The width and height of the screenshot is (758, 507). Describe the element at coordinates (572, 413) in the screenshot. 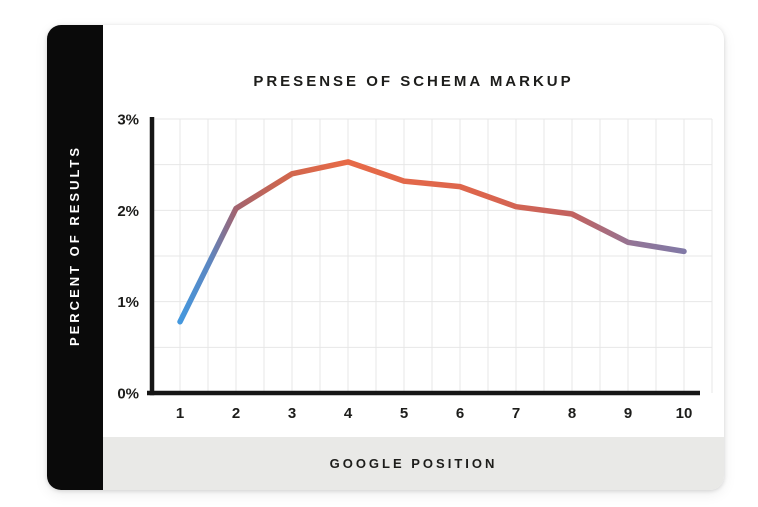

I see `x-tick-label: 8` at that location.